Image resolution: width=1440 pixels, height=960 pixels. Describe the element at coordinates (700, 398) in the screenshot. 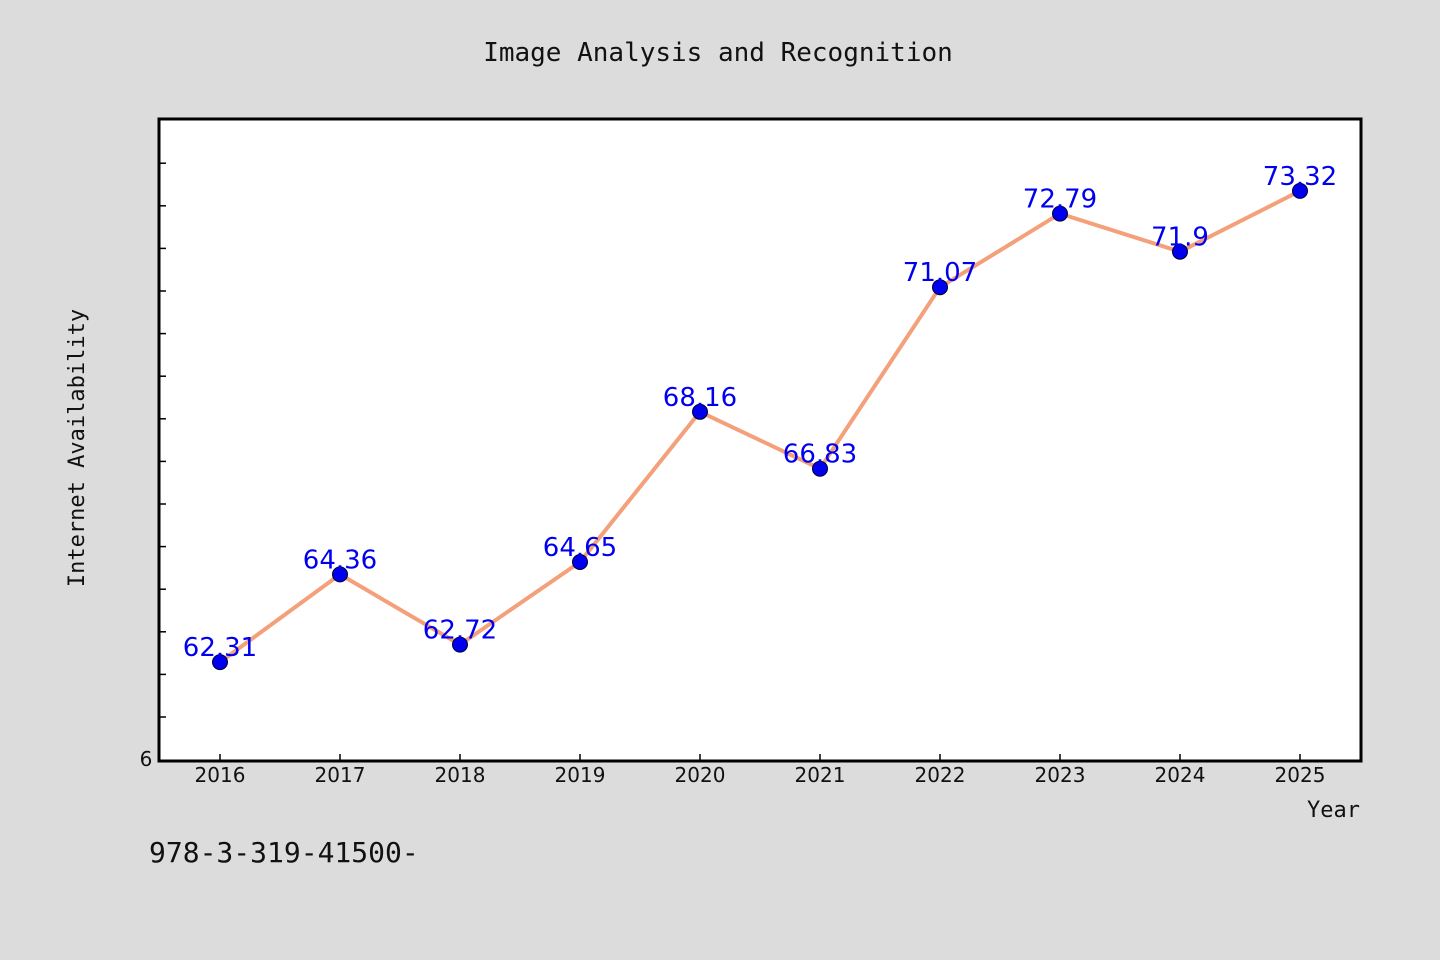

I see `data-label: 68.16` at that location.